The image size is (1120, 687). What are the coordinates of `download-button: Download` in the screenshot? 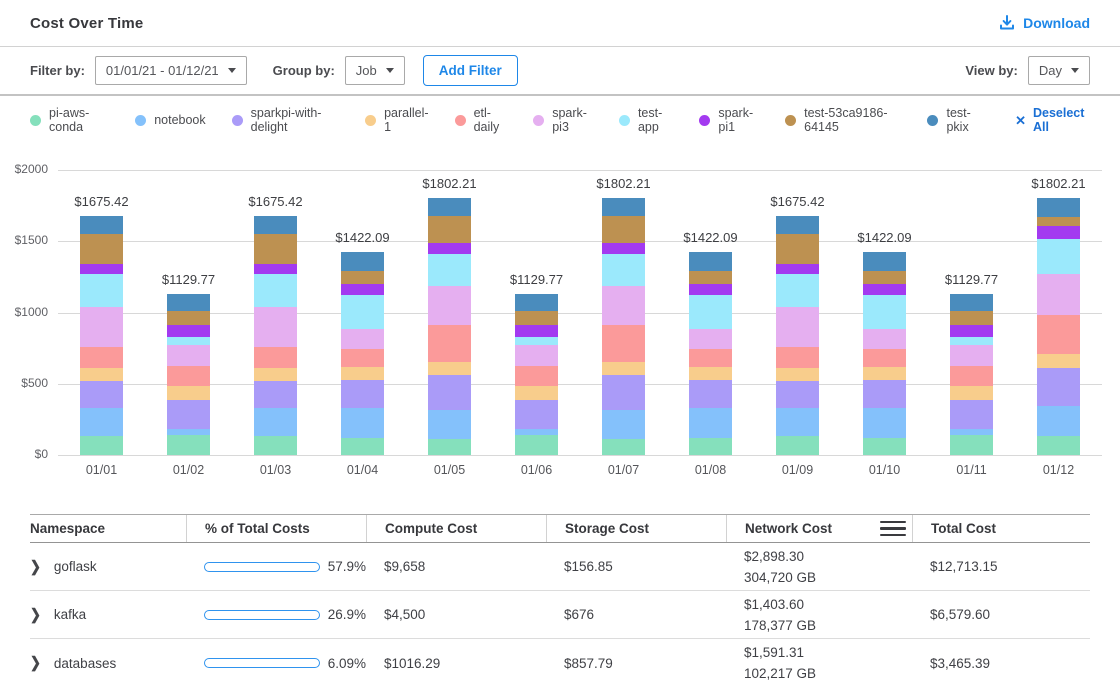 It's located at (1044, 23).